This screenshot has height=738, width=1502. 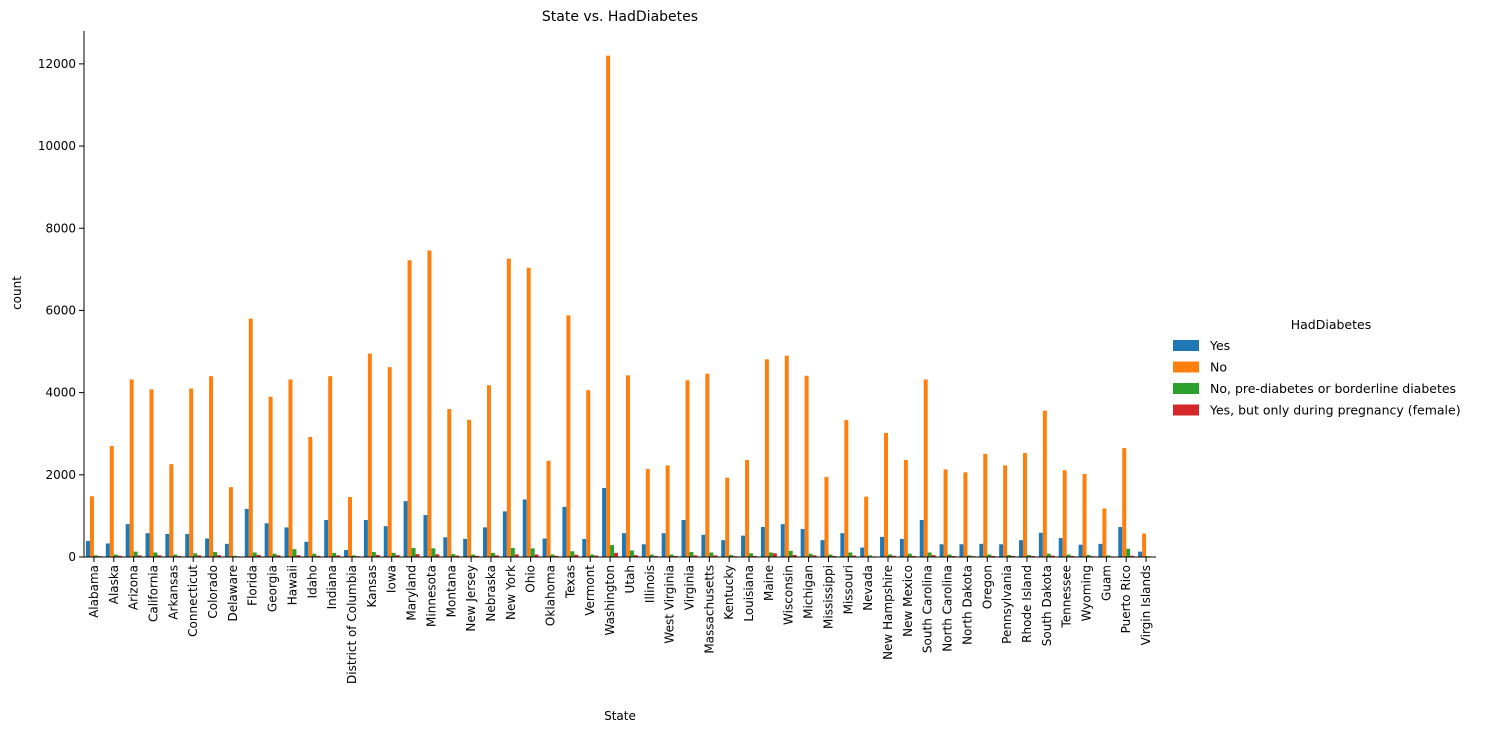 What do you see at coordinates (233, 593) in the screenshot?
I see `x-tick-label: Delaware` at bounding box center [233, 593].